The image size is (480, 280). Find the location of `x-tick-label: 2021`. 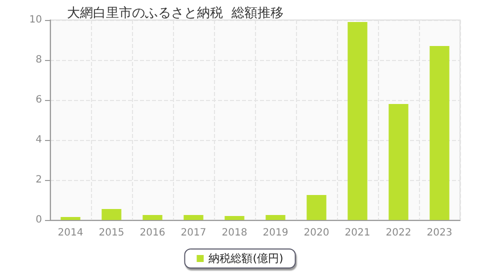

x-tick-label: 2021 is located at coordinates (357, 233).